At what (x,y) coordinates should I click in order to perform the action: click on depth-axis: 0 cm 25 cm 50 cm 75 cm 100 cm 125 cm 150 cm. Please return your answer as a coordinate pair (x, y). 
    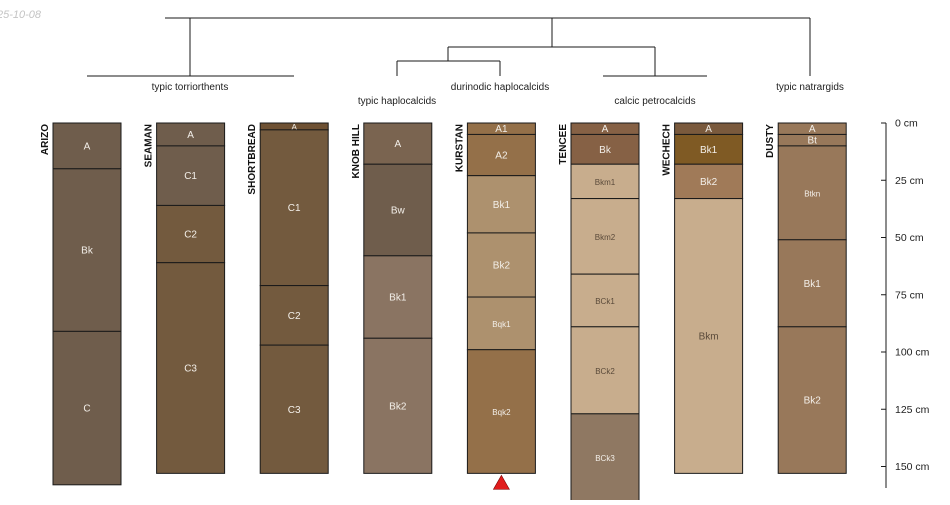
    Looking at the image, I should click on (905, 303).